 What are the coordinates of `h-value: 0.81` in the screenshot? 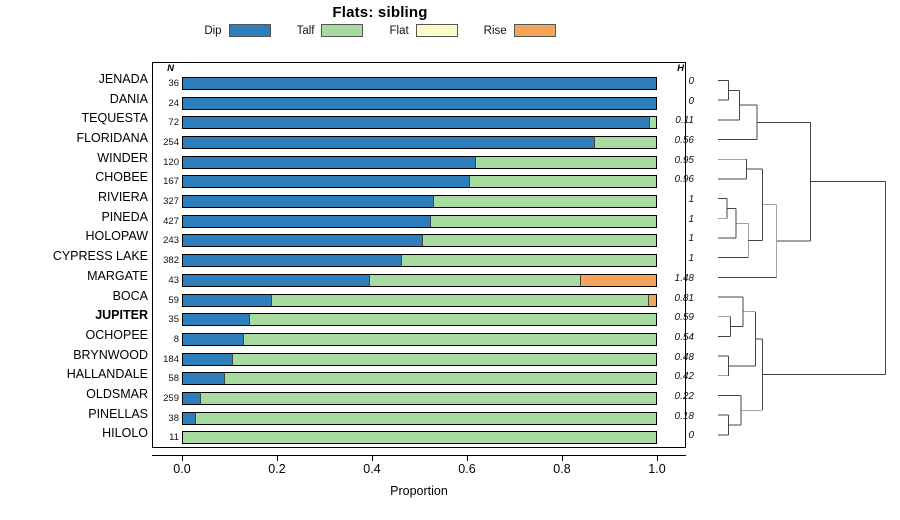 It's located at (684, 298).